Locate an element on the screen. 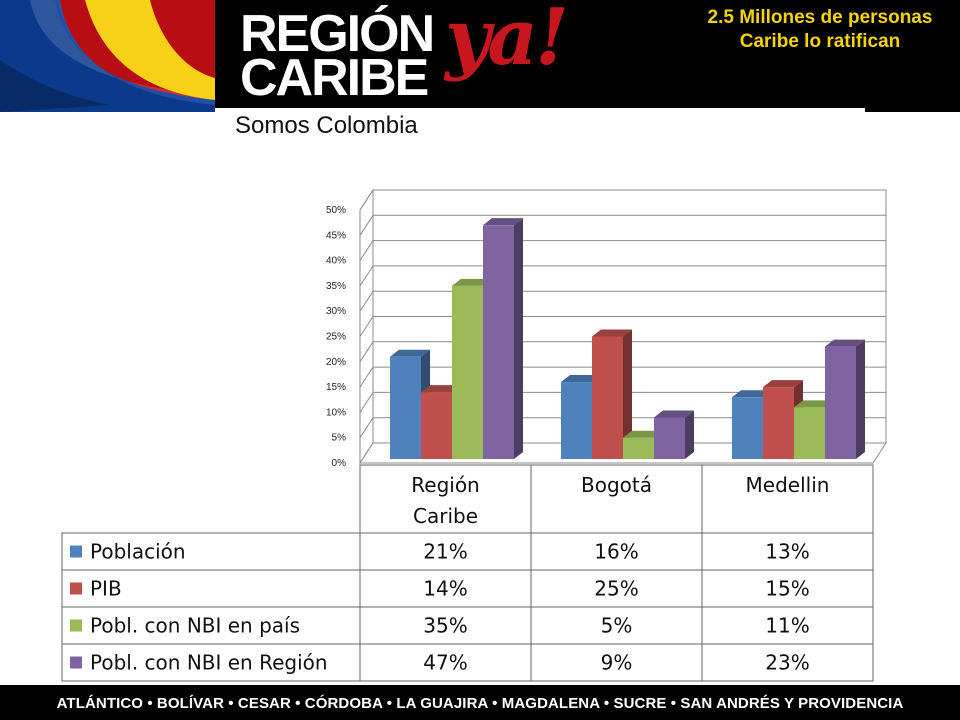 Image resolution: width=960 pixels, height=720 pixels. legend-label: Pobl. con NBI en Región is located at coordinates (209, 663).